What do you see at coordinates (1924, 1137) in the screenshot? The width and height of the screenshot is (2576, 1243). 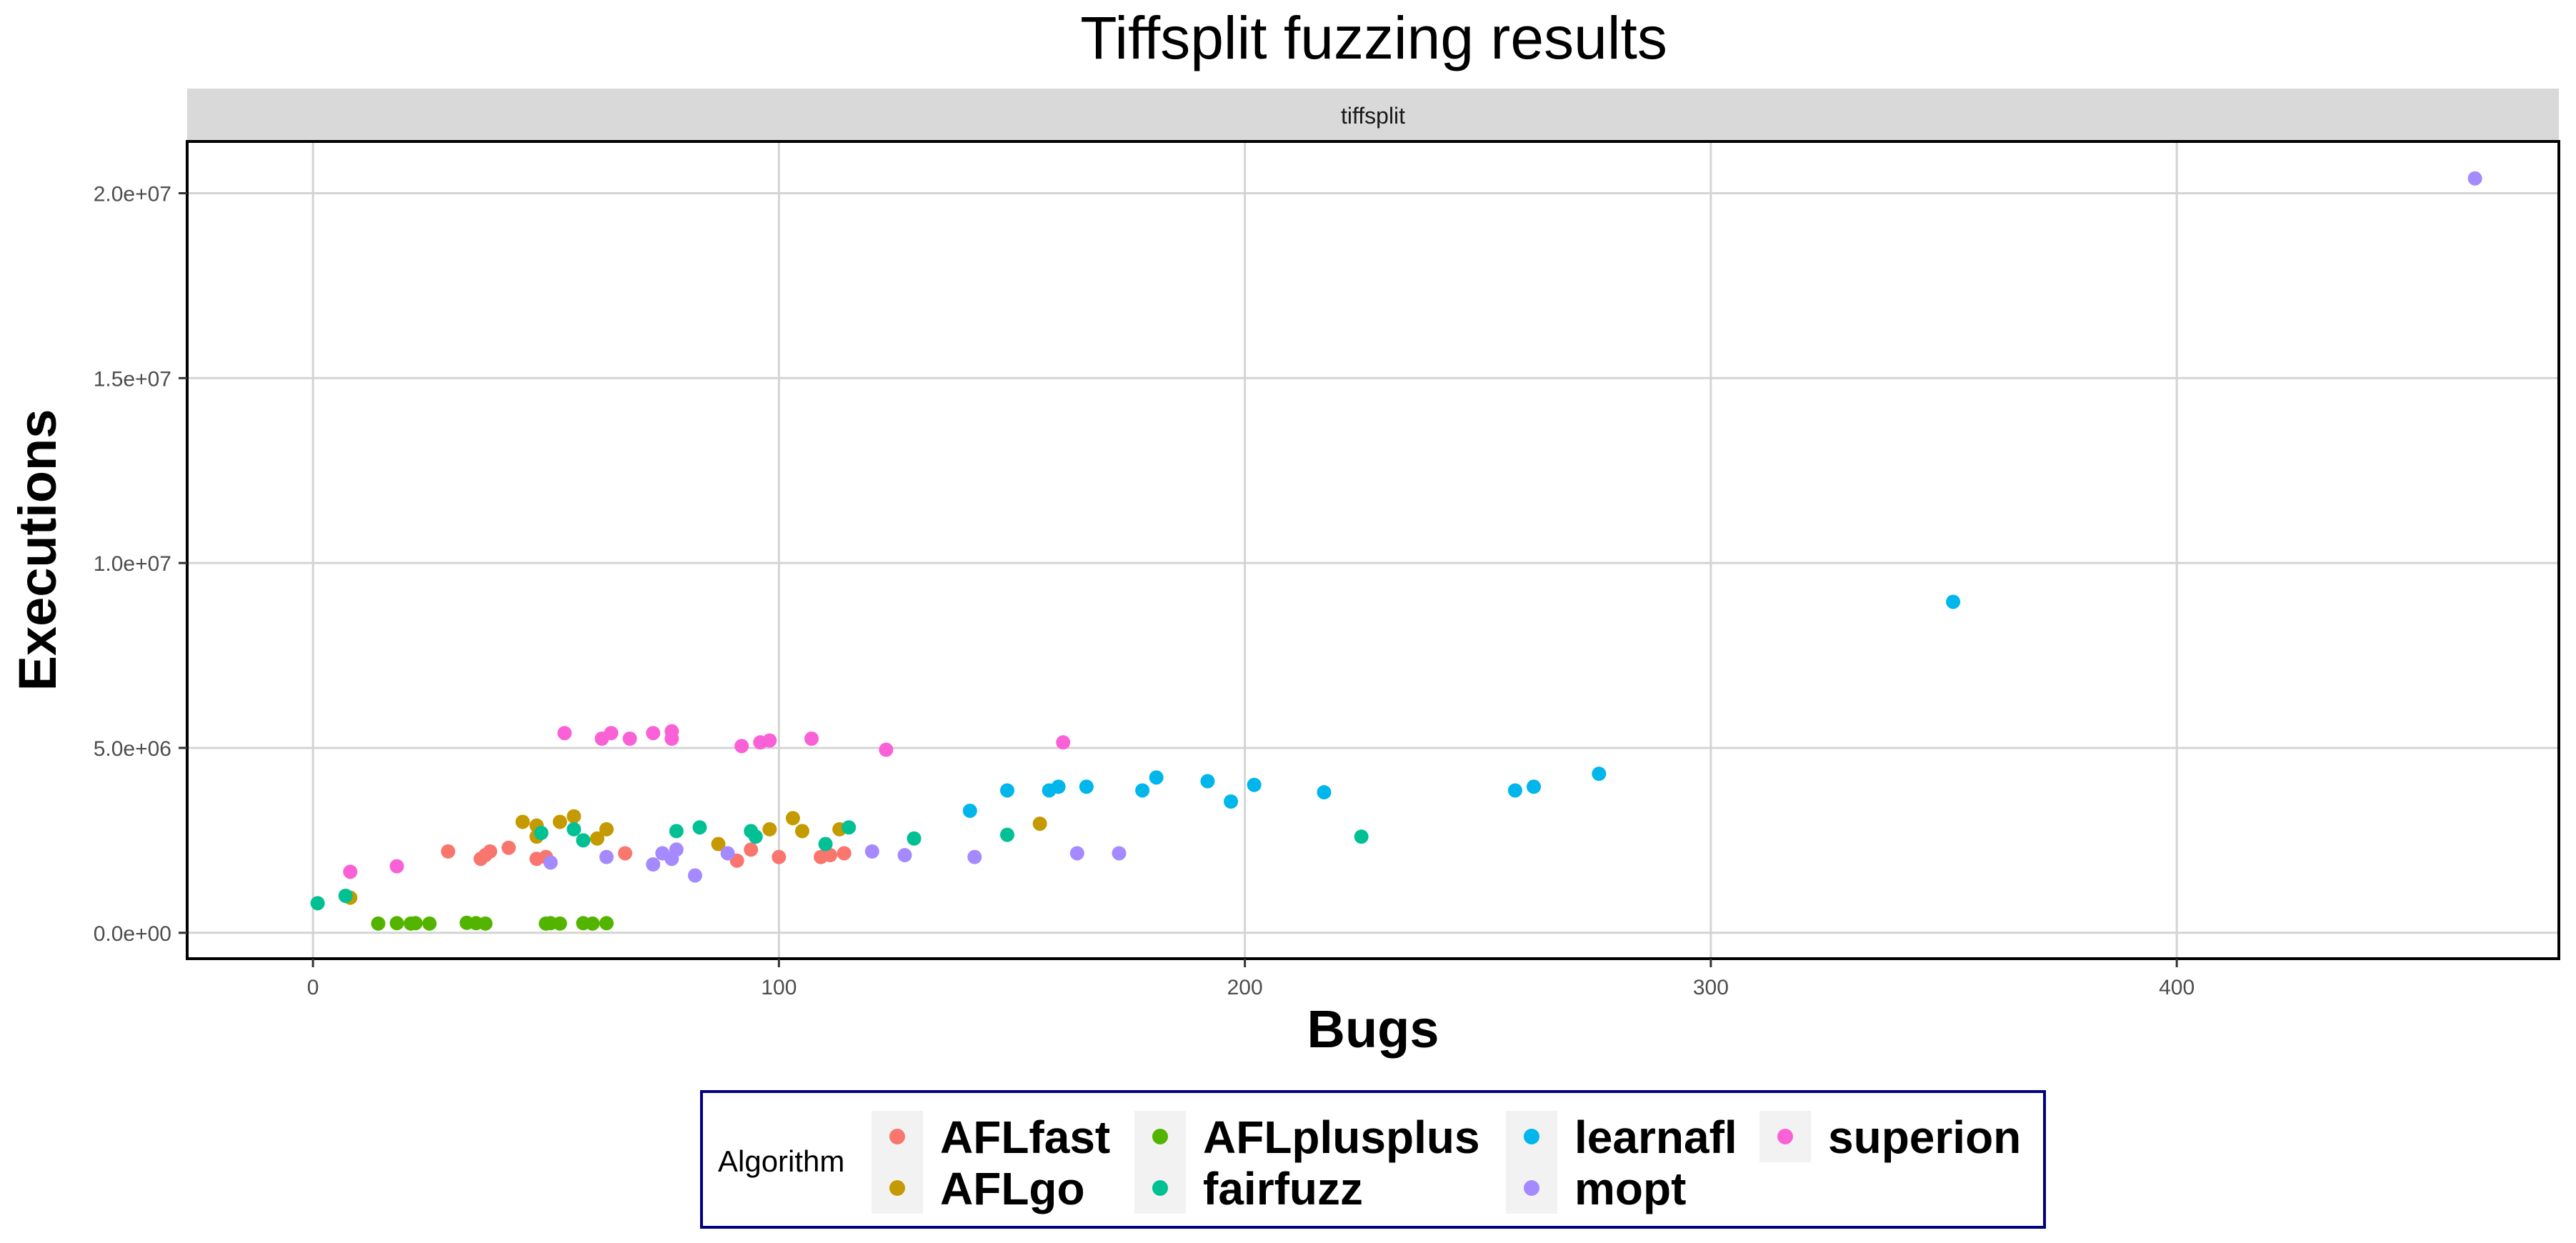 I see `legend-label-superion: superion` at bounding box center [1924, 1137].